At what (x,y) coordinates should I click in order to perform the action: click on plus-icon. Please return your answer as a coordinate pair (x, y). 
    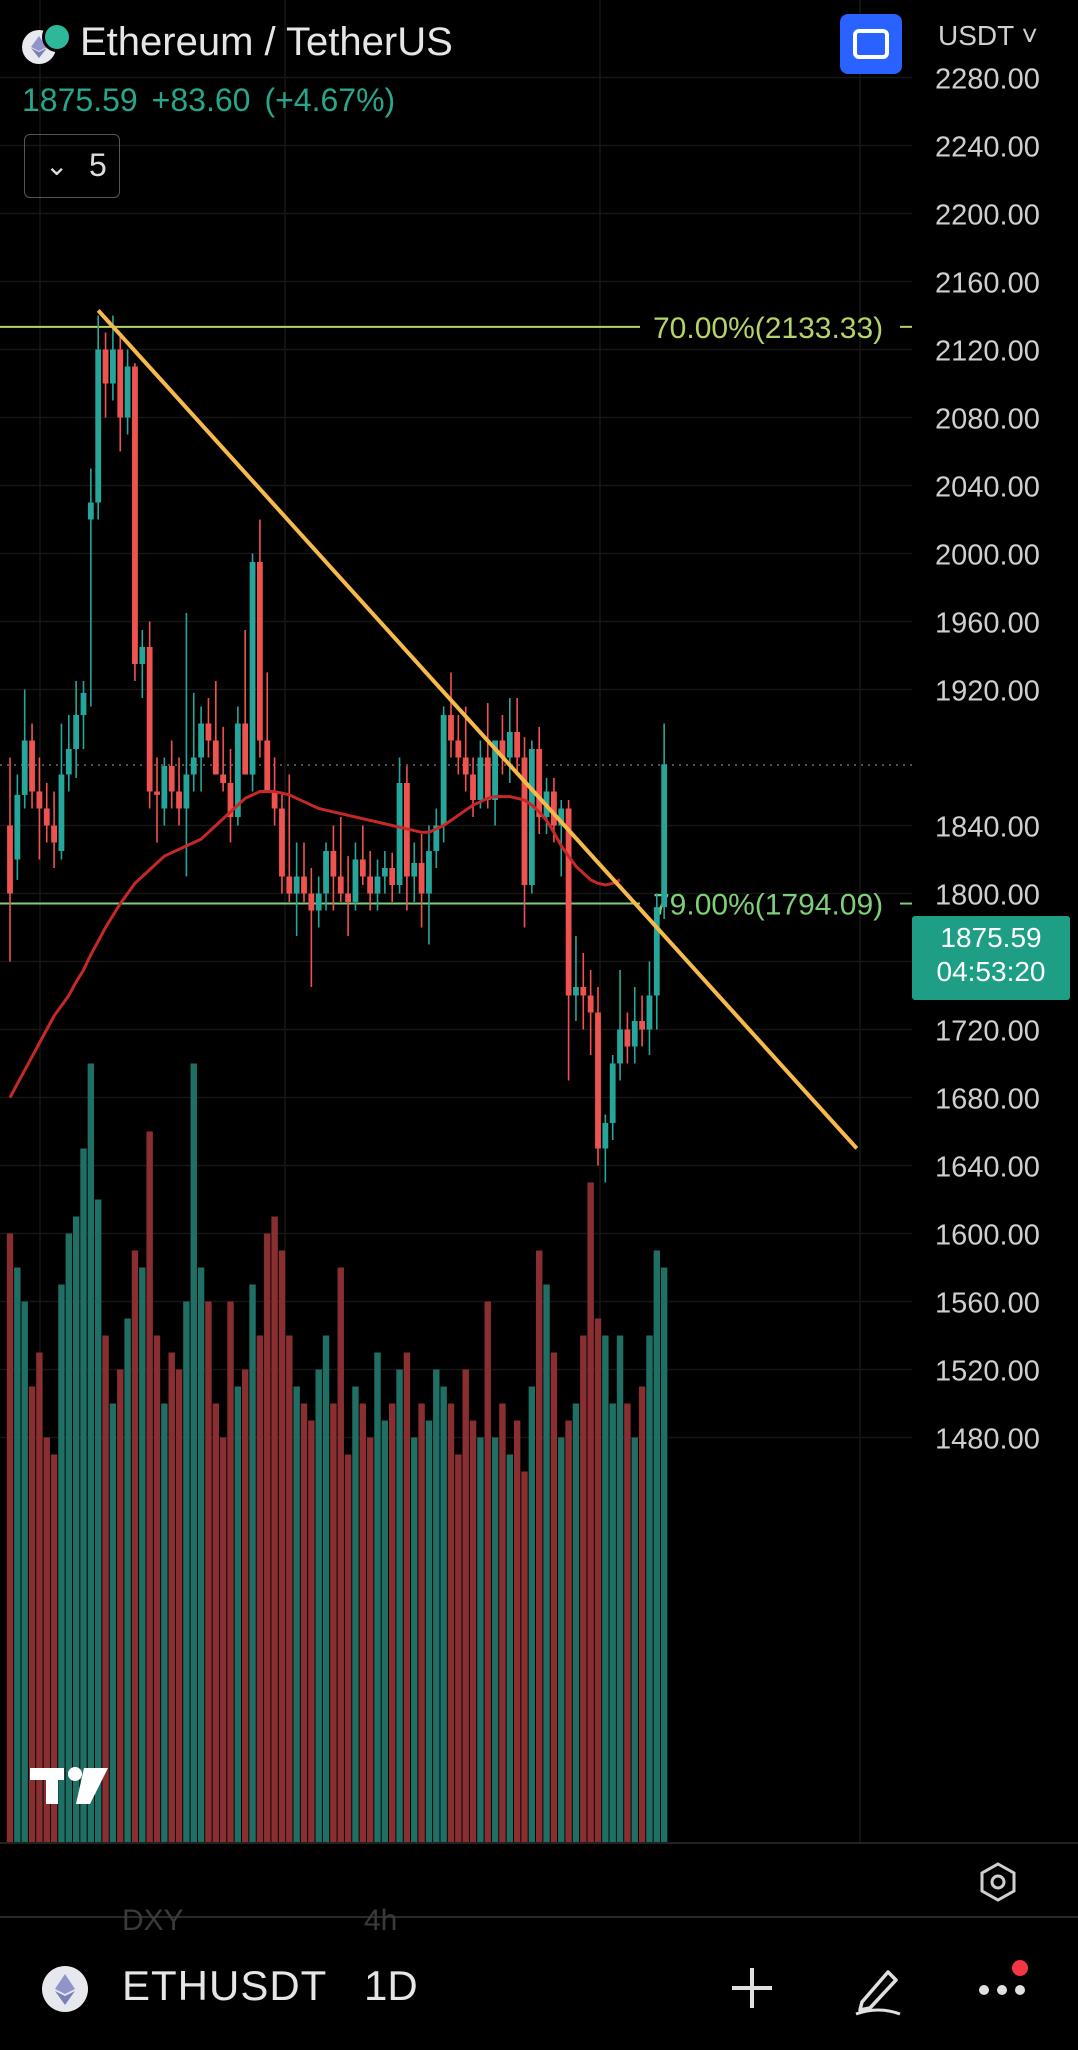
    Looking at the image, I should click on (752, 1988).